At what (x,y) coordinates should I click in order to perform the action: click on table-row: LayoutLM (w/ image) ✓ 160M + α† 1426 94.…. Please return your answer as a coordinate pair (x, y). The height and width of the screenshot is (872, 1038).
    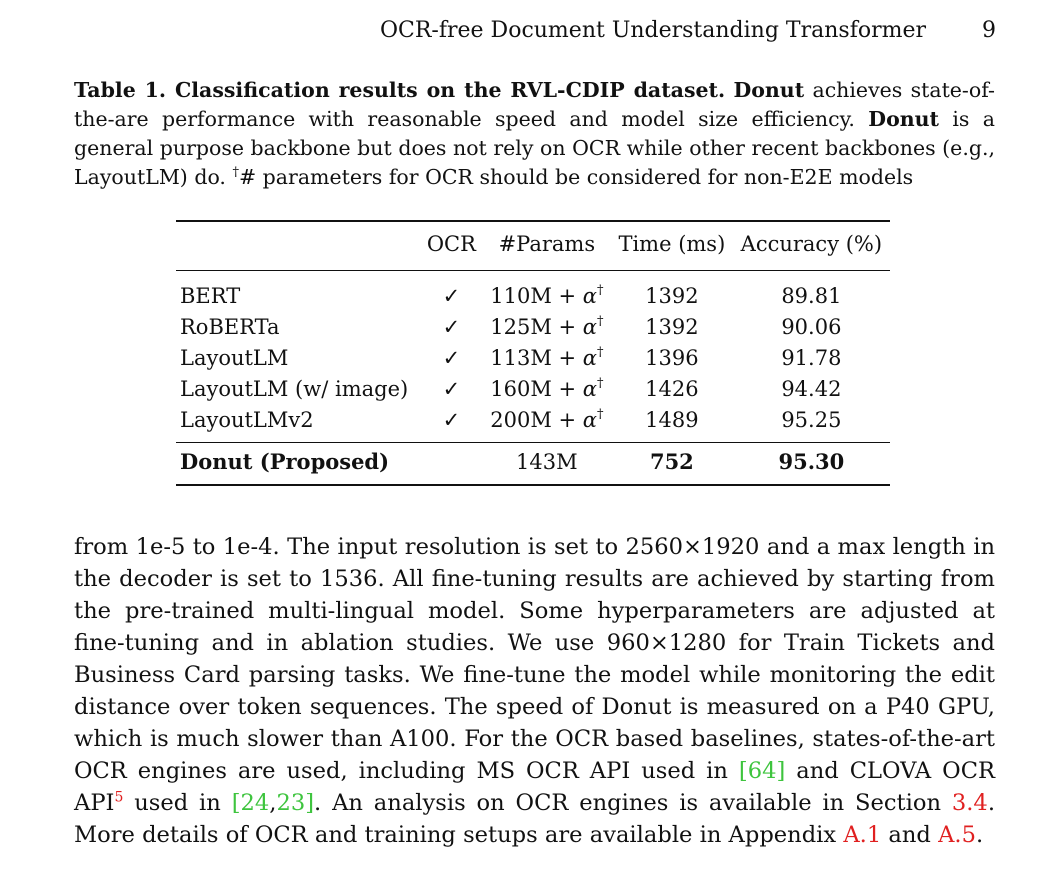
    Looking at the image, I should click on (533, 388).